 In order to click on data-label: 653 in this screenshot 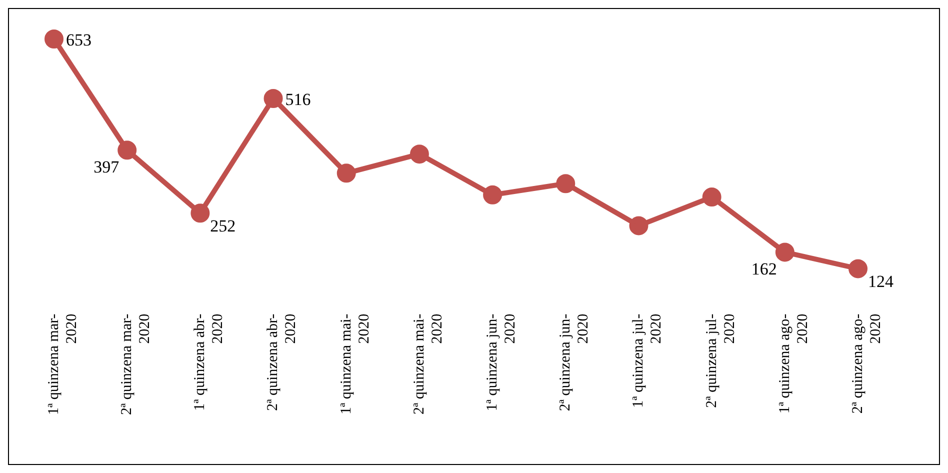, I will do `click(79, 40)`.